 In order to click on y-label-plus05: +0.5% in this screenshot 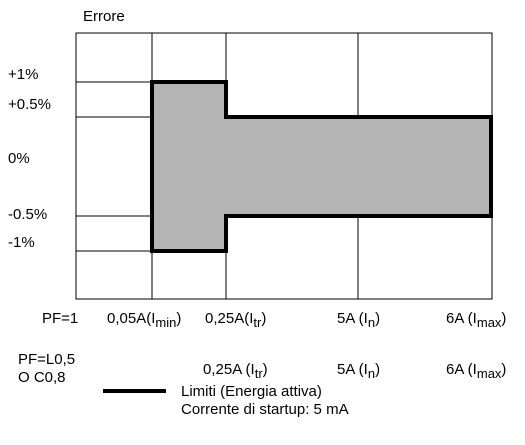, I will do `click(29, 104)`.